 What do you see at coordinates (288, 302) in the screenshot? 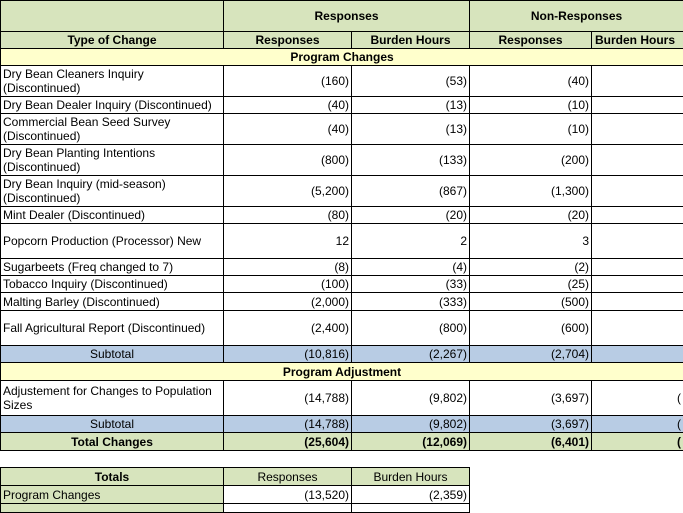
I see `cell: (2,000)` at bounding box center [288, 302].